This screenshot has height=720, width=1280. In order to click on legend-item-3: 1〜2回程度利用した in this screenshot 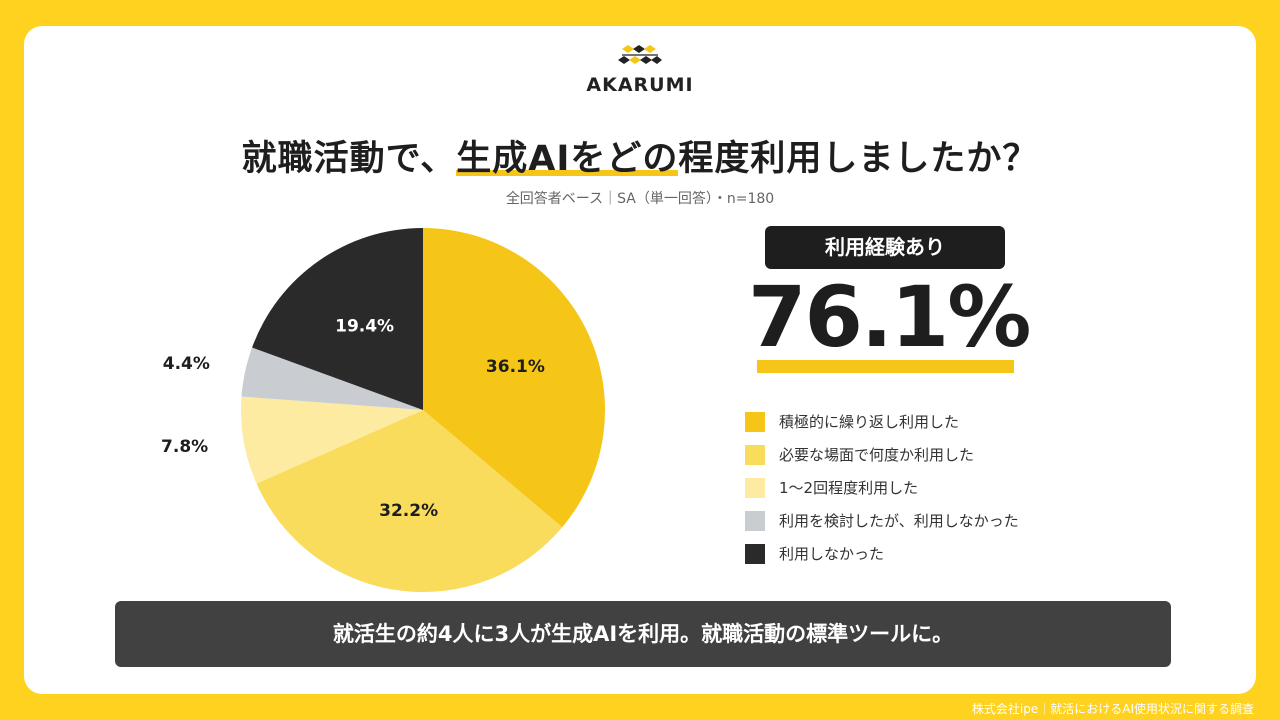, I will do `click(882, 487)`.